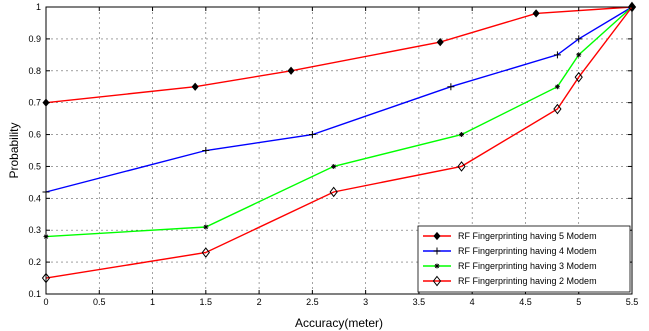 The image size is (649, 331). I want to click on x-tick-label: 4.5, so click(525, 302).